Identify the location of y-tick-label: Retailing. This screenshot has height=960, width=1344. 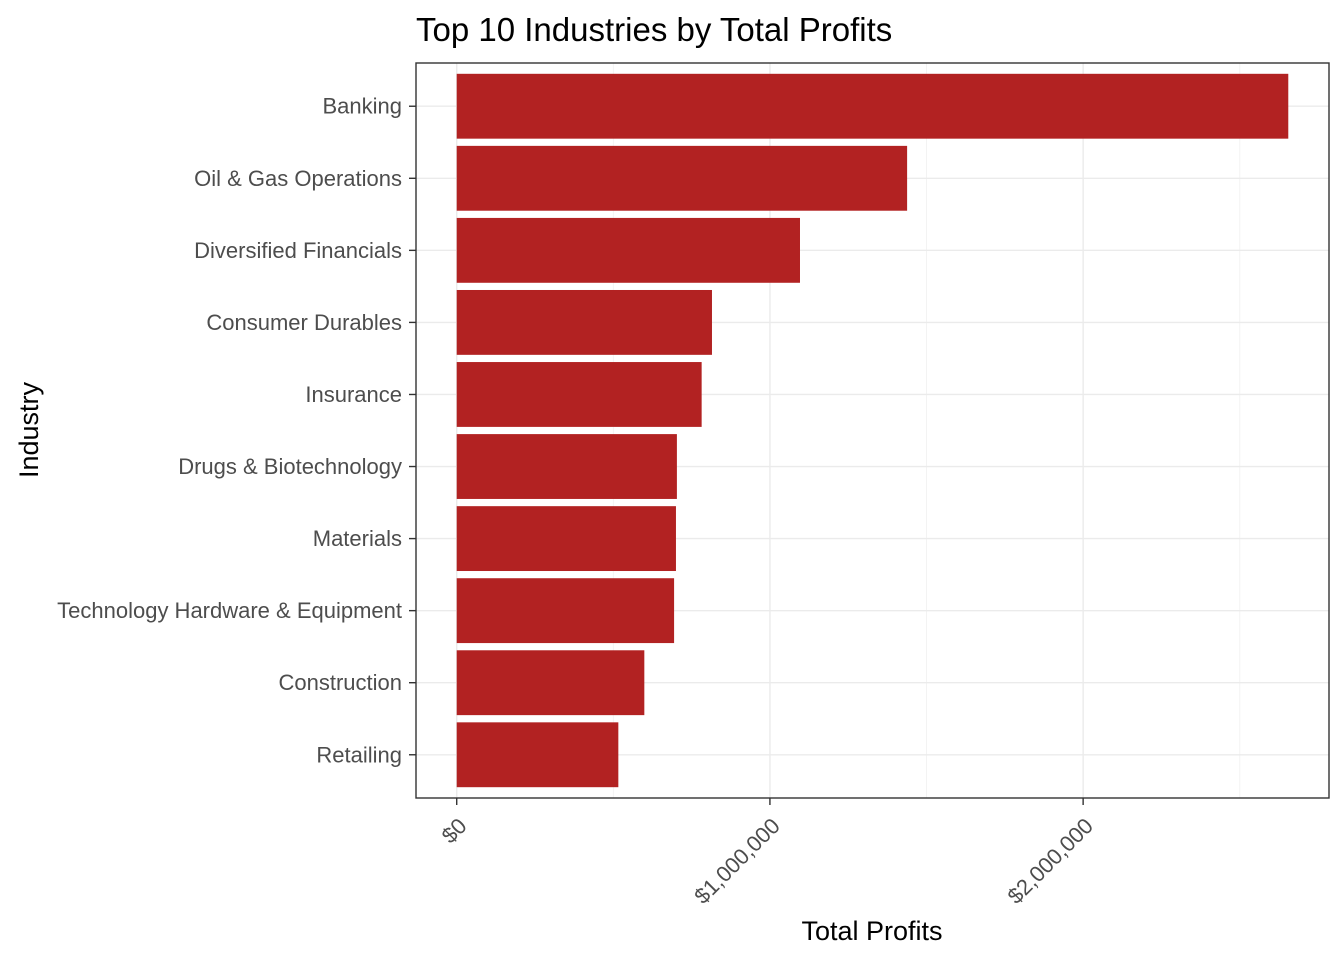
(359, 754).